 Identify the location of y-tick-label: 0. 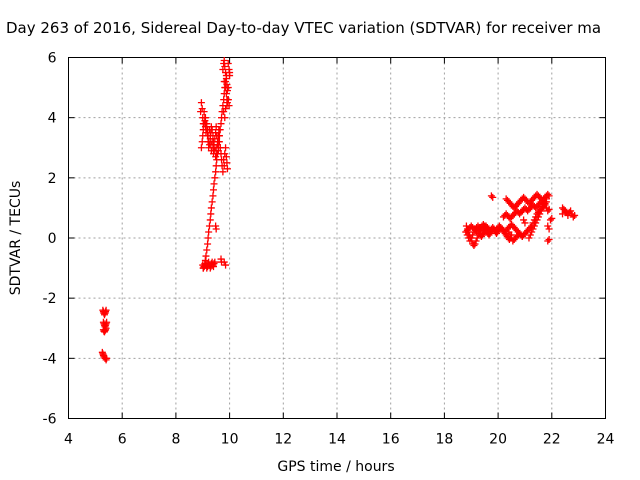
(52, 239).